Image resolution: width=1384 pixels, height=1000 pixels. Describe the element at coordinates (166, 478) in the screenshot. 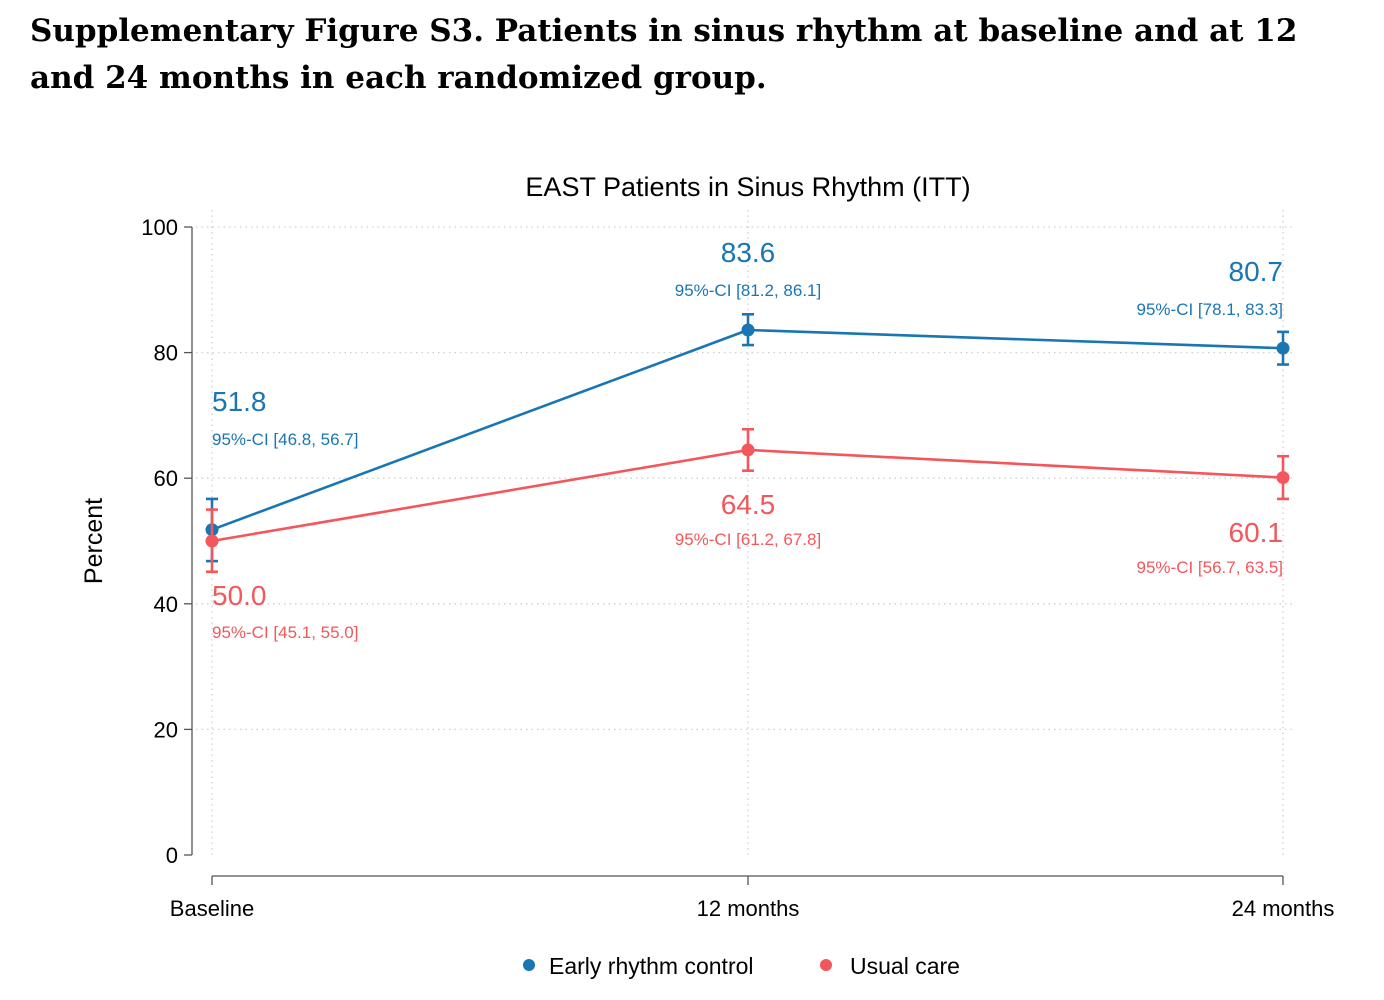

I see `y-tick-label: 60` at that location.